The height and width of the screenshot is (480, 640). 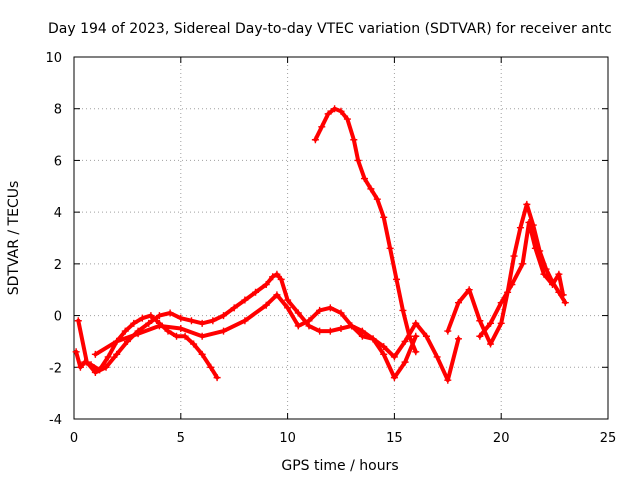 What do you see at coordinates (339, 466) in the screenshot?
I see `x-axis-label: GPS time / hours` at bounding box center [339, 466].